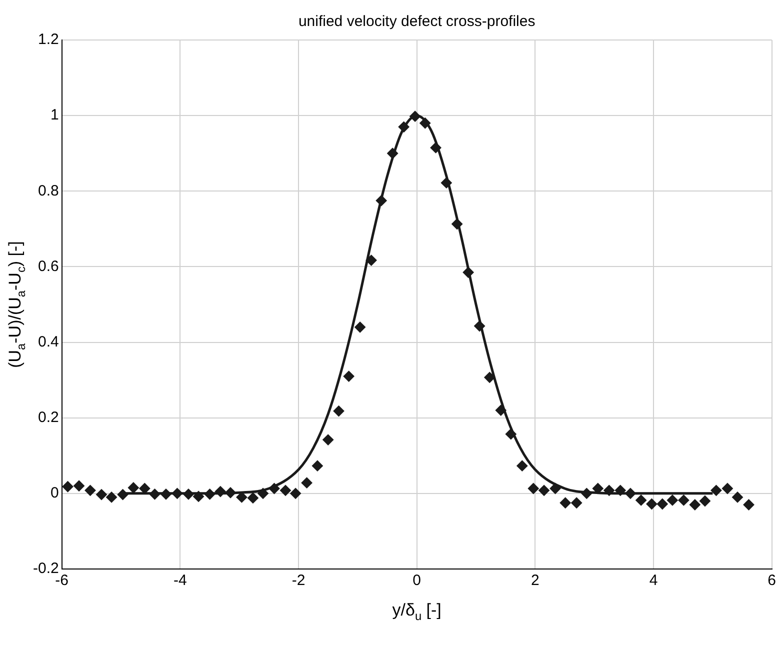 The height and width of the screenshot is (648, 779). Describe the element at coordinates (54, 115) in the screenshot. I see `y-tick-label: 1` at that location.